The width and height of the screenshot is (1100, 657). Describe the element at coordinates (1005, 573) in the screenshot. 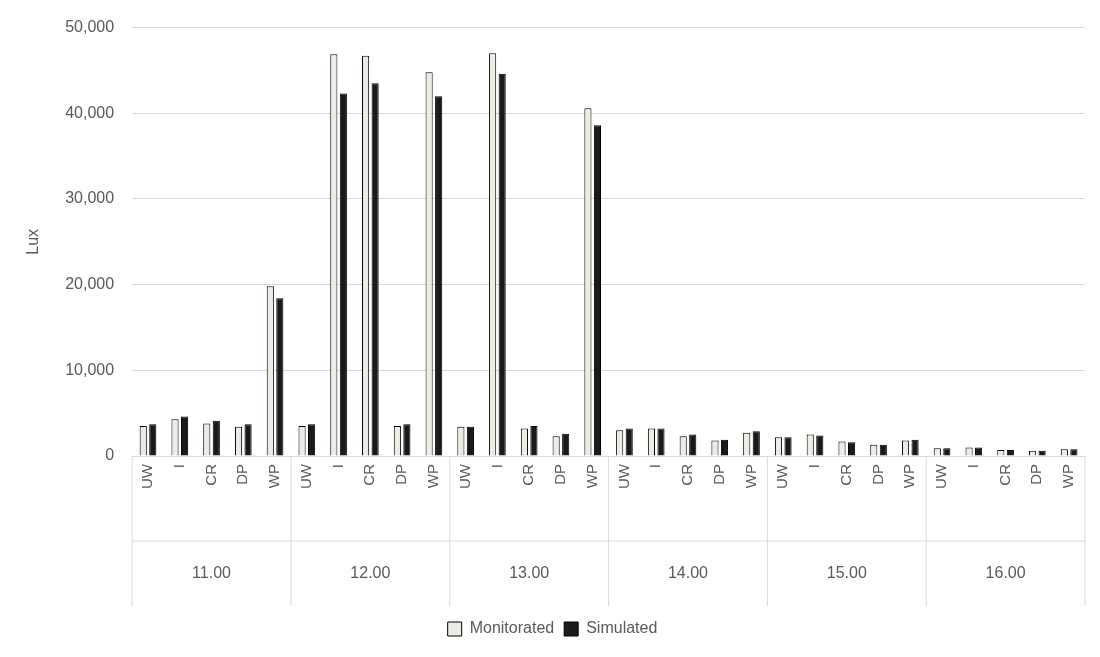

I see `text: 16.00` at that location.